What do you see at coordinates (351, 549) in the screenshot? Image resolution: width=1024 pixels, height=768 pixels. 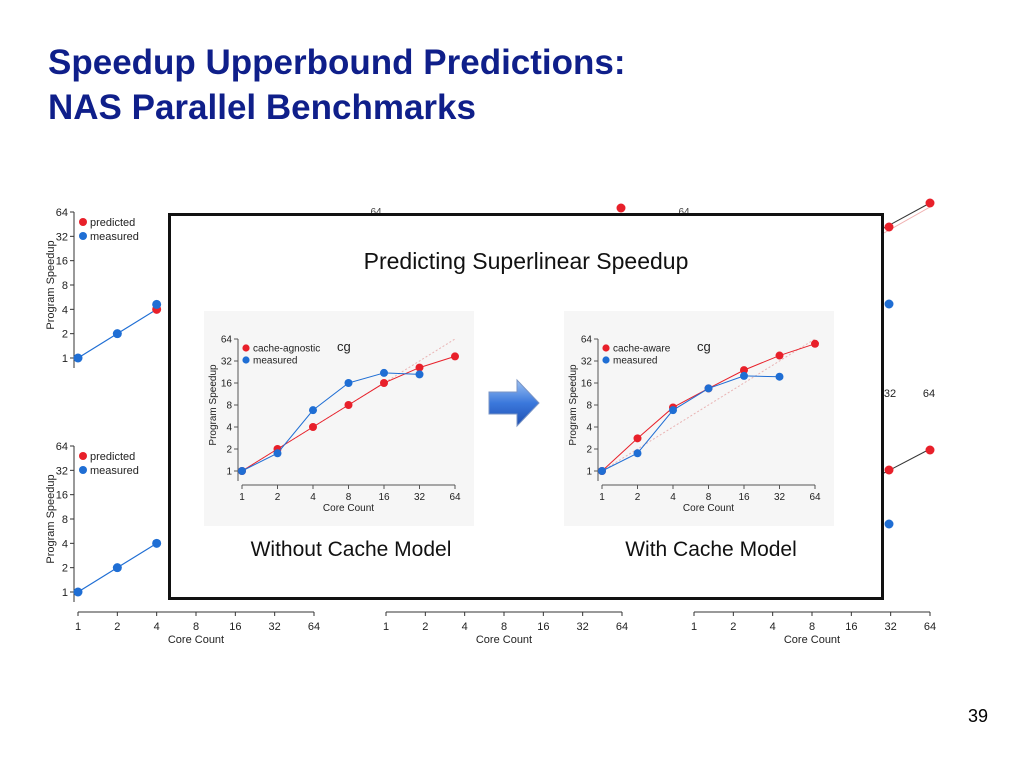 I see `caption-without-cache-model: Without Cache Model` at bounding box center [351, 549].